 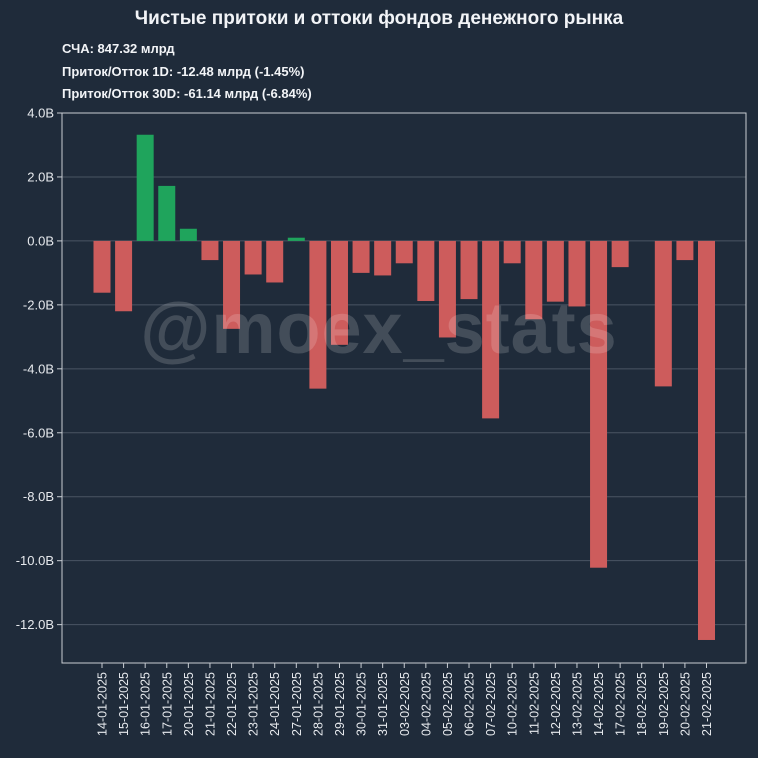 What do you see at coordinates (470, 704) in the screenshot?
I see `x-tick-label: 06-02-2025` at bounding box center [470, 704].